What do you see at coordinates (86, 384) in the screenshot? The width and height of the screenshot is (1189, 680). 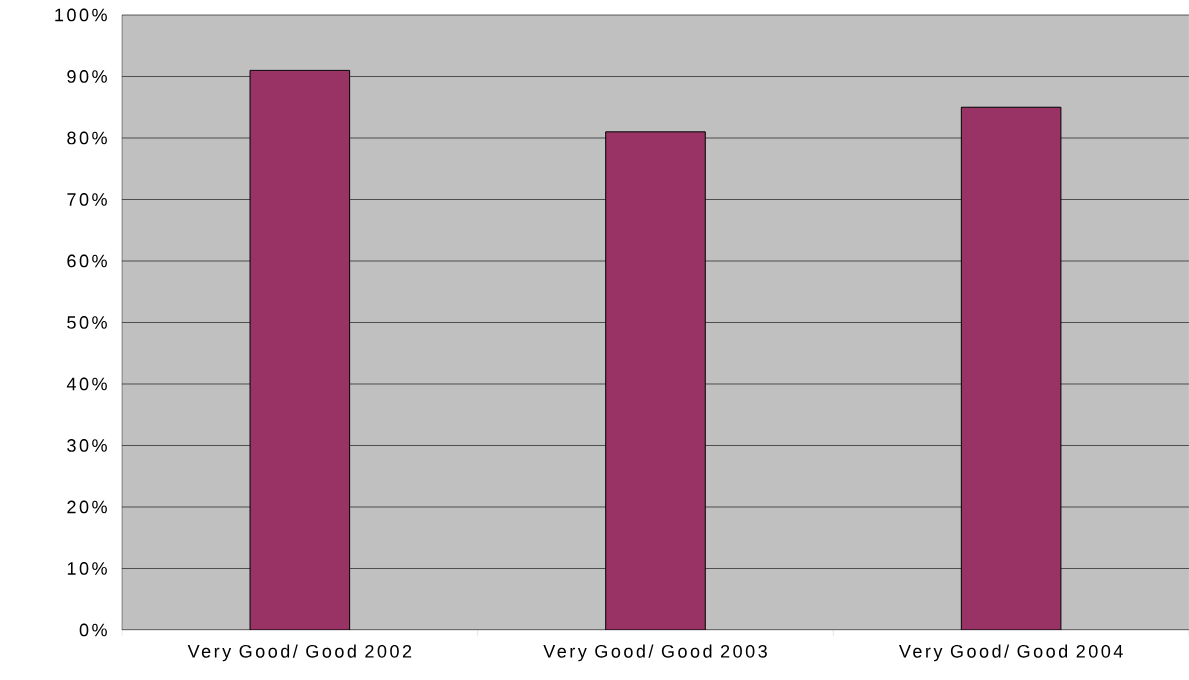 I see `y-tick-label: 40%` at bounding box center [86, 384].